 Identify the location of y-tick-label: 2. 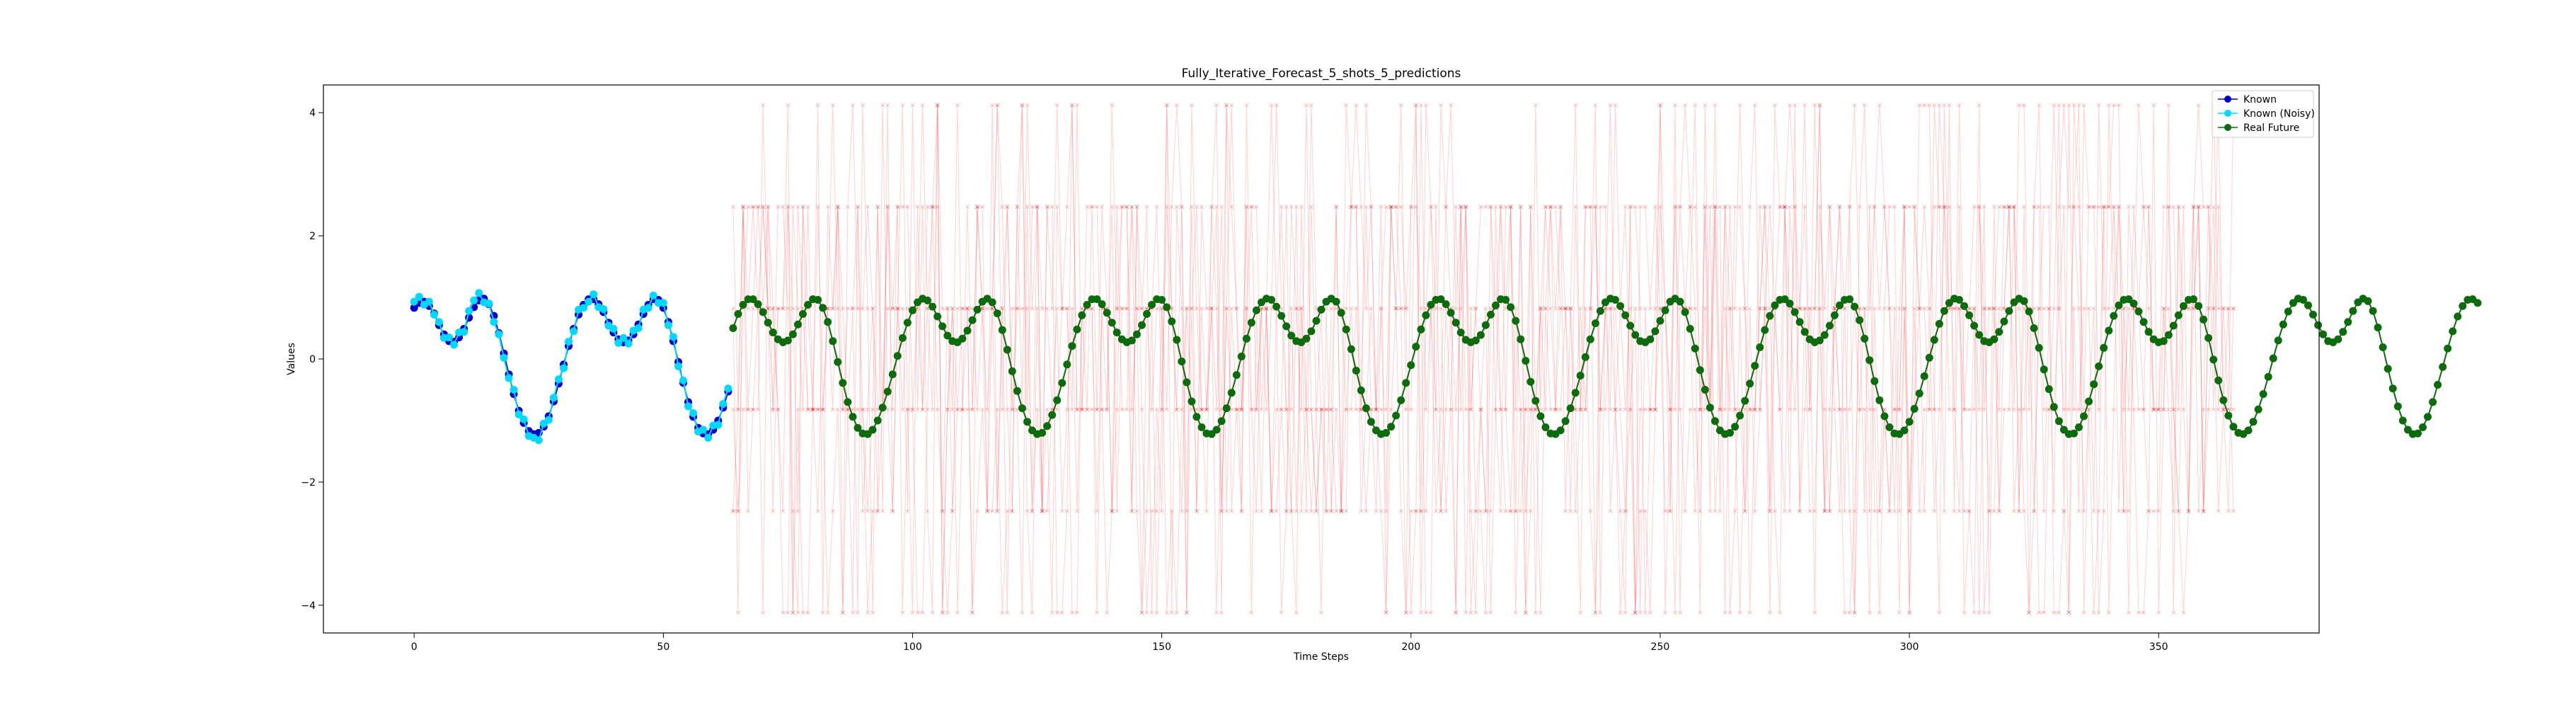
(312, 236).